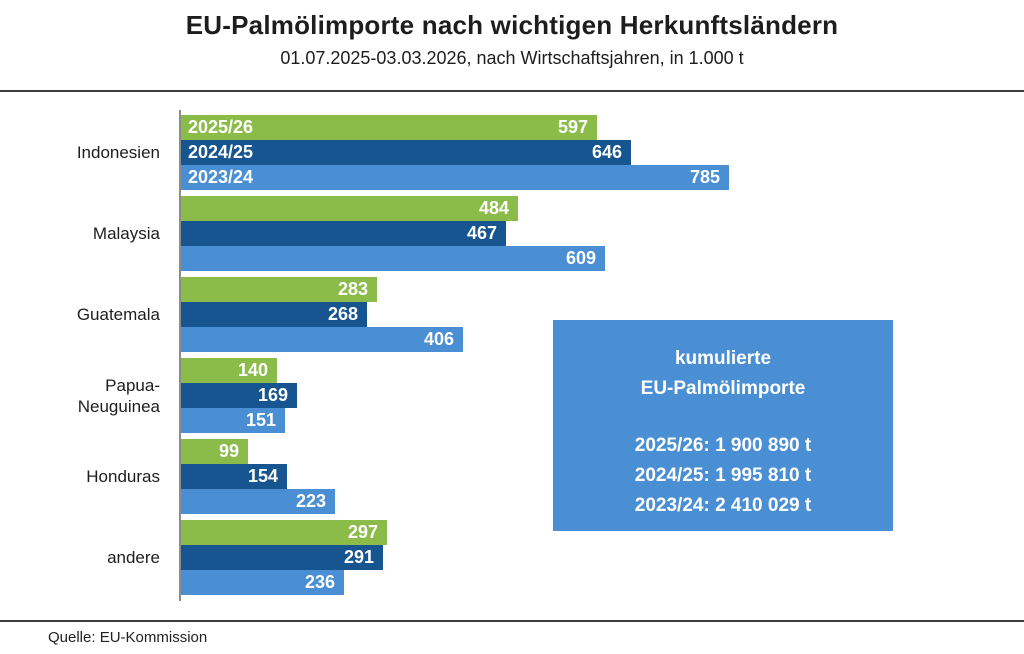  I want to click on bar-row: 140, so click(238, 370).